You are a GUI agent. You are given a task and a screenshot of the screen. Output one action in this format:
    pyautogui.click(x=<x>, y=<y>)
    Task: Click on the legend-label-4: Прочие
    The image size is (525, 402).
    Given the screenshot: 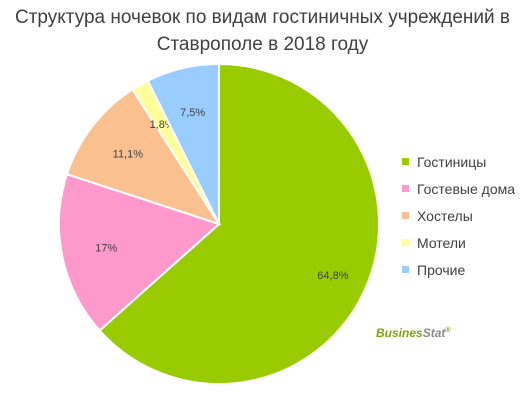 What is the action you would take?
    pyautogui.click(x=441, y=269)
    